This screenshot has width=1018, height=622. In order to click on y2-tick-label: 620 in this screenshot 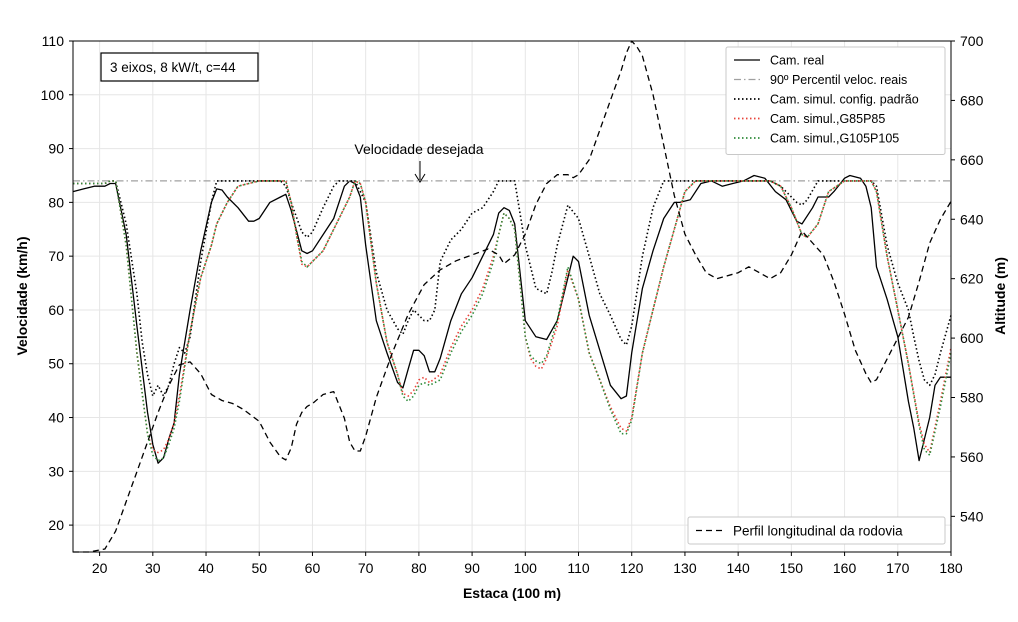, I will do `click(972, 279)`.